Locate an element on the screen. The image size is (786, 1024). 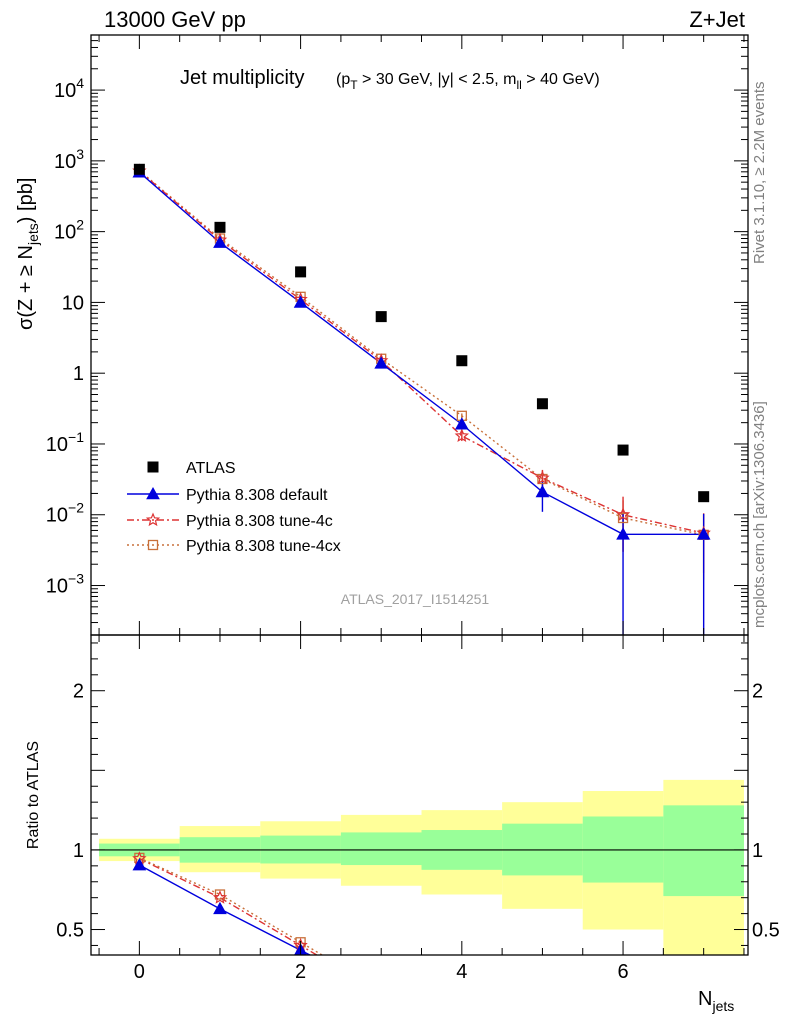
y-axis-label: σ(Z + ≥ Njets) [pb] is located at coordinates (28, 254).